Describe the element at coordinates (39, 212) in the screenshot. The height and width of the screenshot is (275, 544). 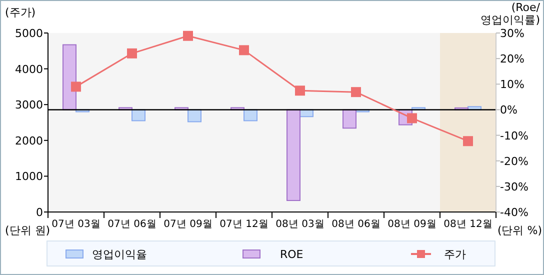
I see `y-tick-label: 0` at that location.